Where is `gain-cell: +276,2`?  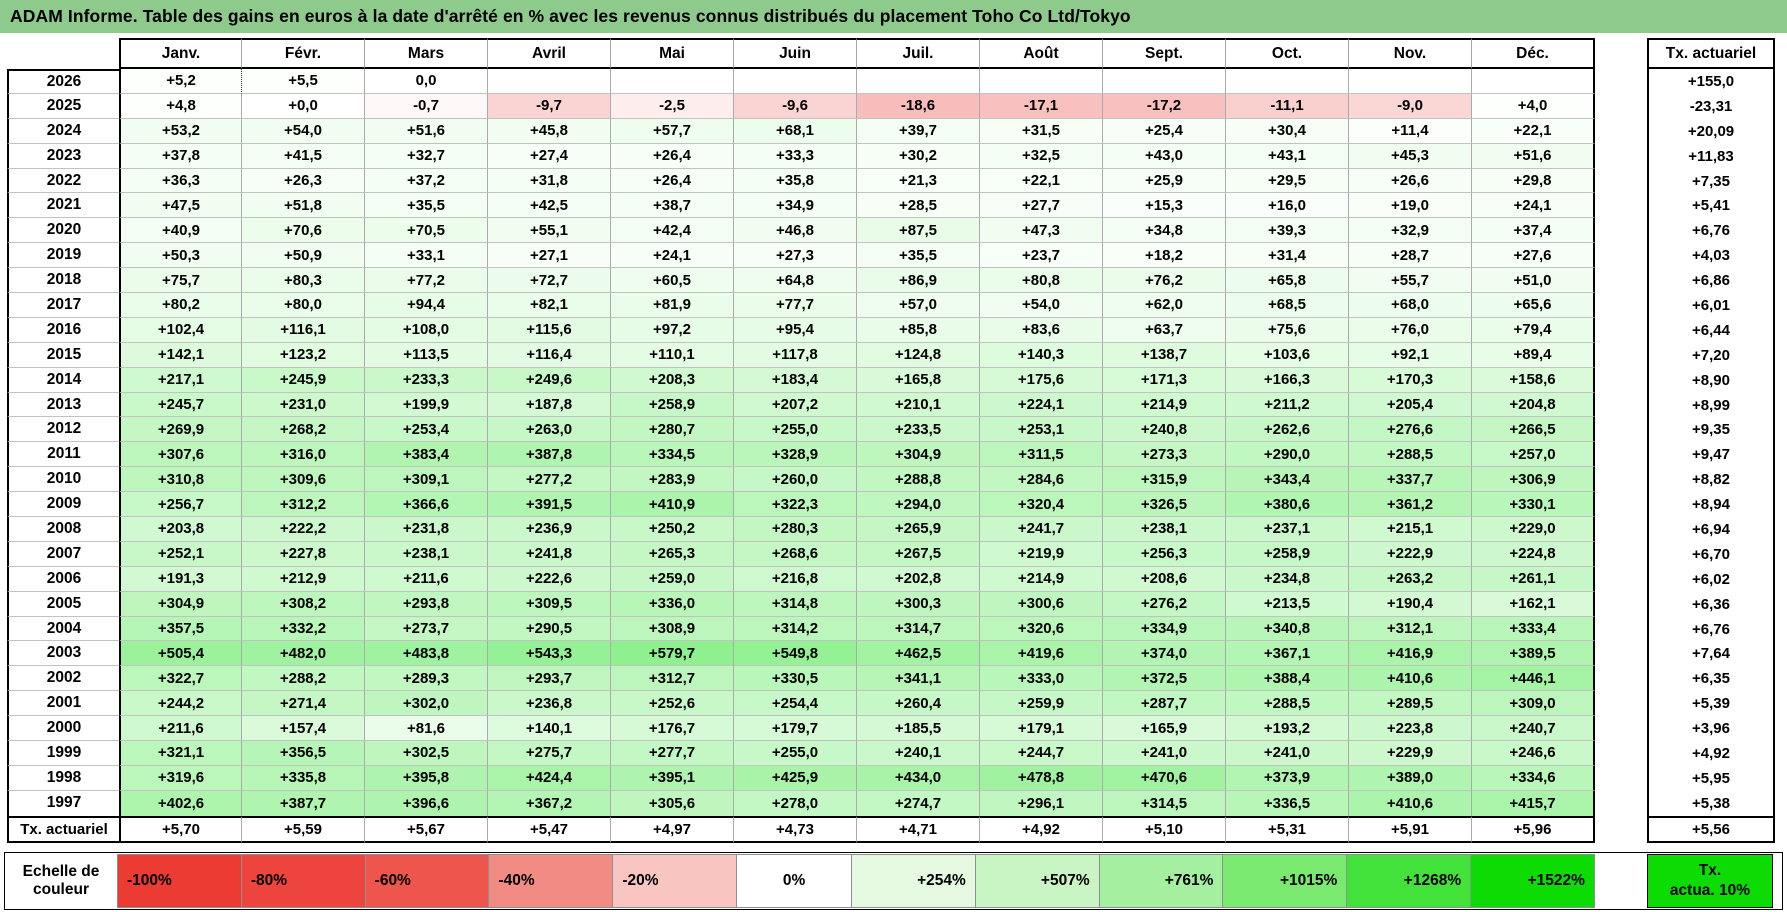
gain-cell: +276,2 is located at coordinates (1164, 604).